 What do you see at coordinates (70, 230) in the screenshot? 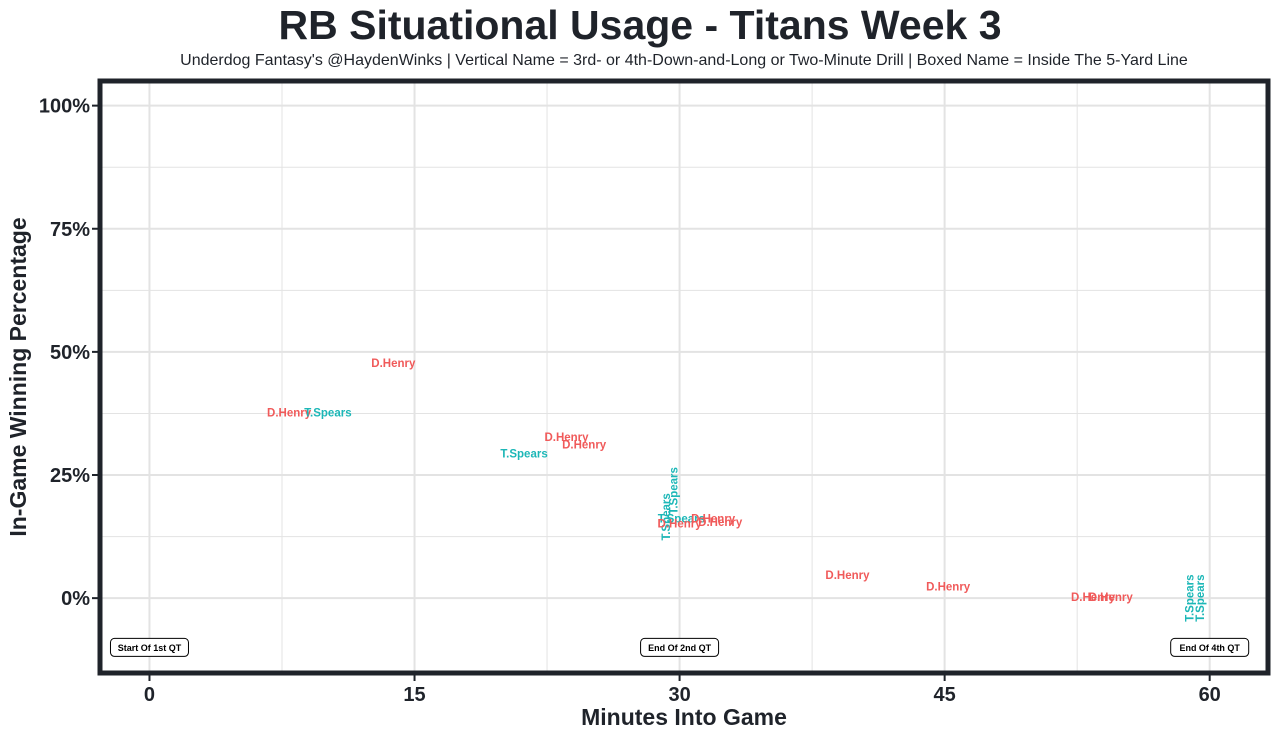
I see `y-tick-label: 75%` at bounding box center [70, 230].